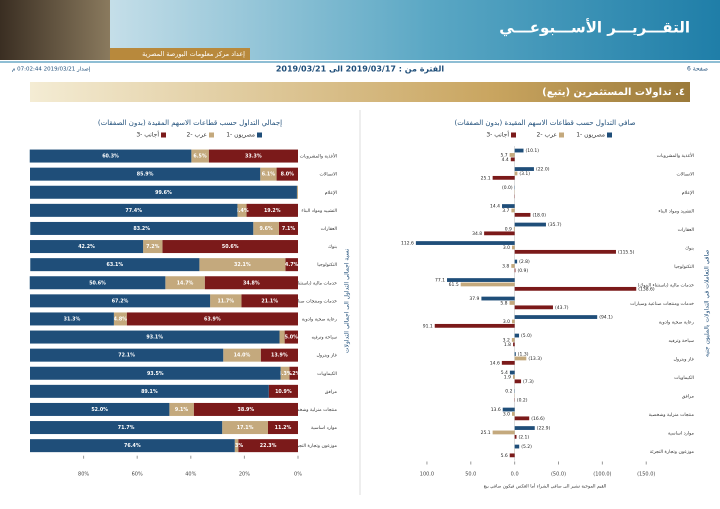 This screenshot has height=509, width=720. Describe the element at coordinates (507, 377) in the screenshot. I see `value-label: 1.9` at that location.